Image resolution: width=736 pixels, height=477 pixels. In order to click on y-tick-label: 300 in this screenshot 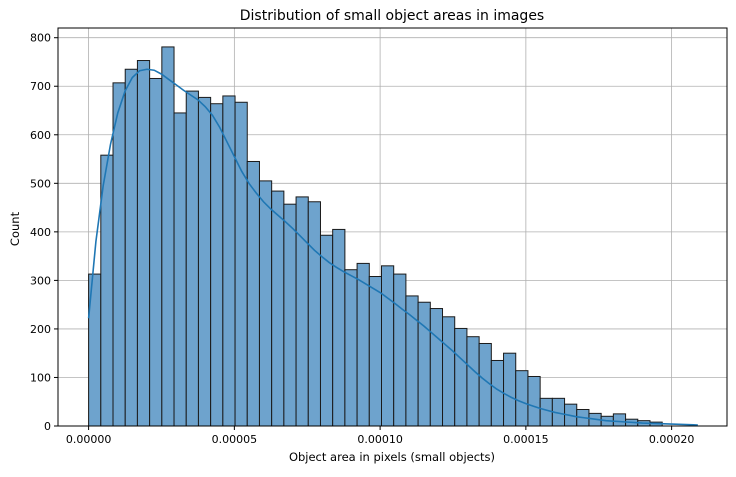, I will do `click(40, 280)`.